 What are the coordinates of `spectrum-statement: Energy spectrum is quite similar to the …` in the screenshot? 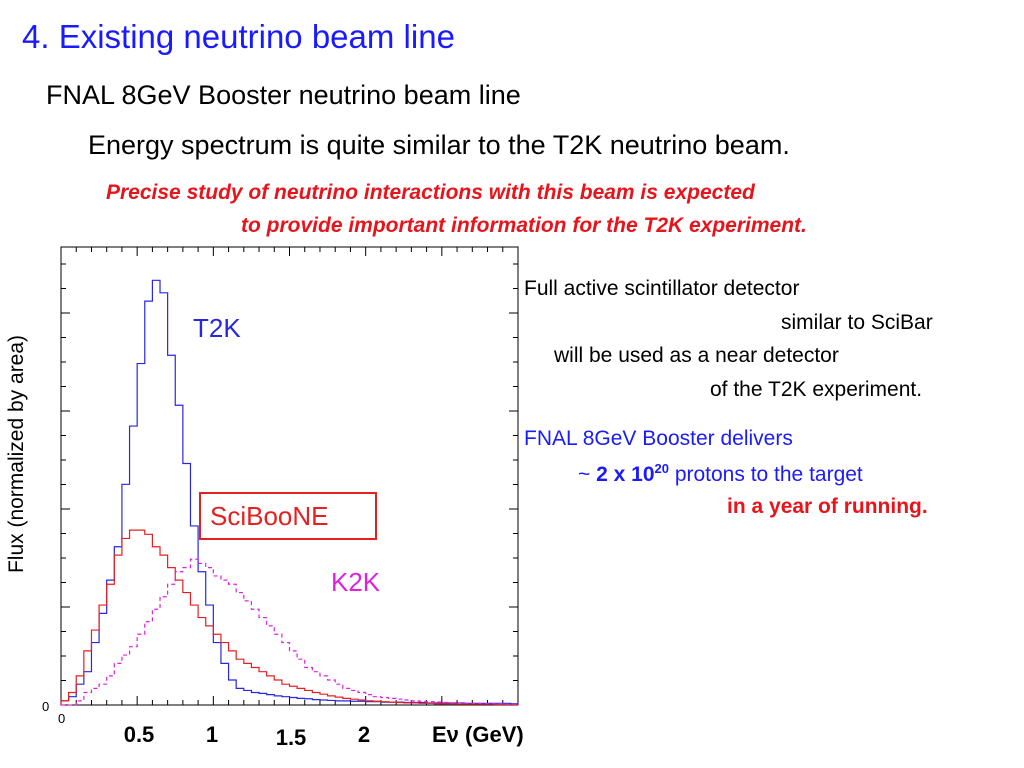 It's located at (439, 145).